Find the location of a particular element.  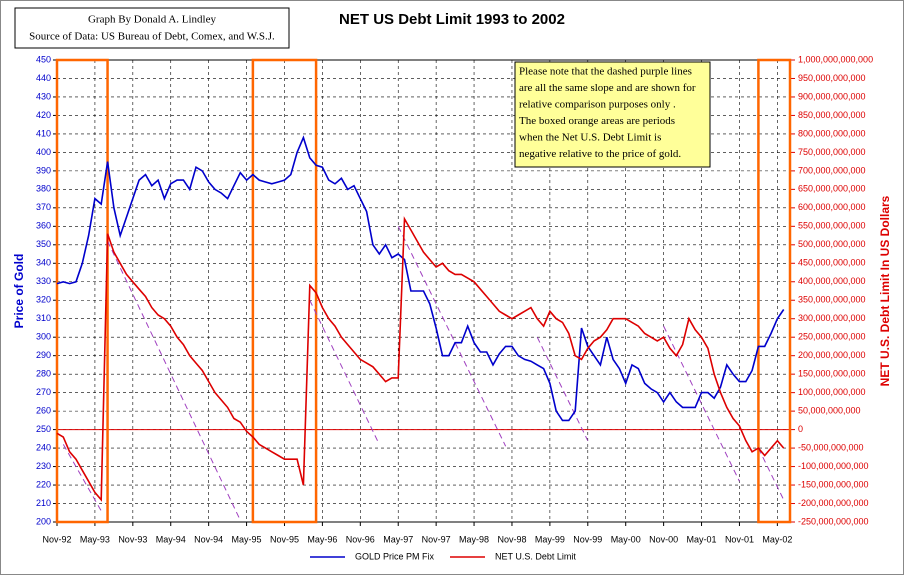

note-line: Please note that the dashed purple lines is located at coordinates (605, 72).